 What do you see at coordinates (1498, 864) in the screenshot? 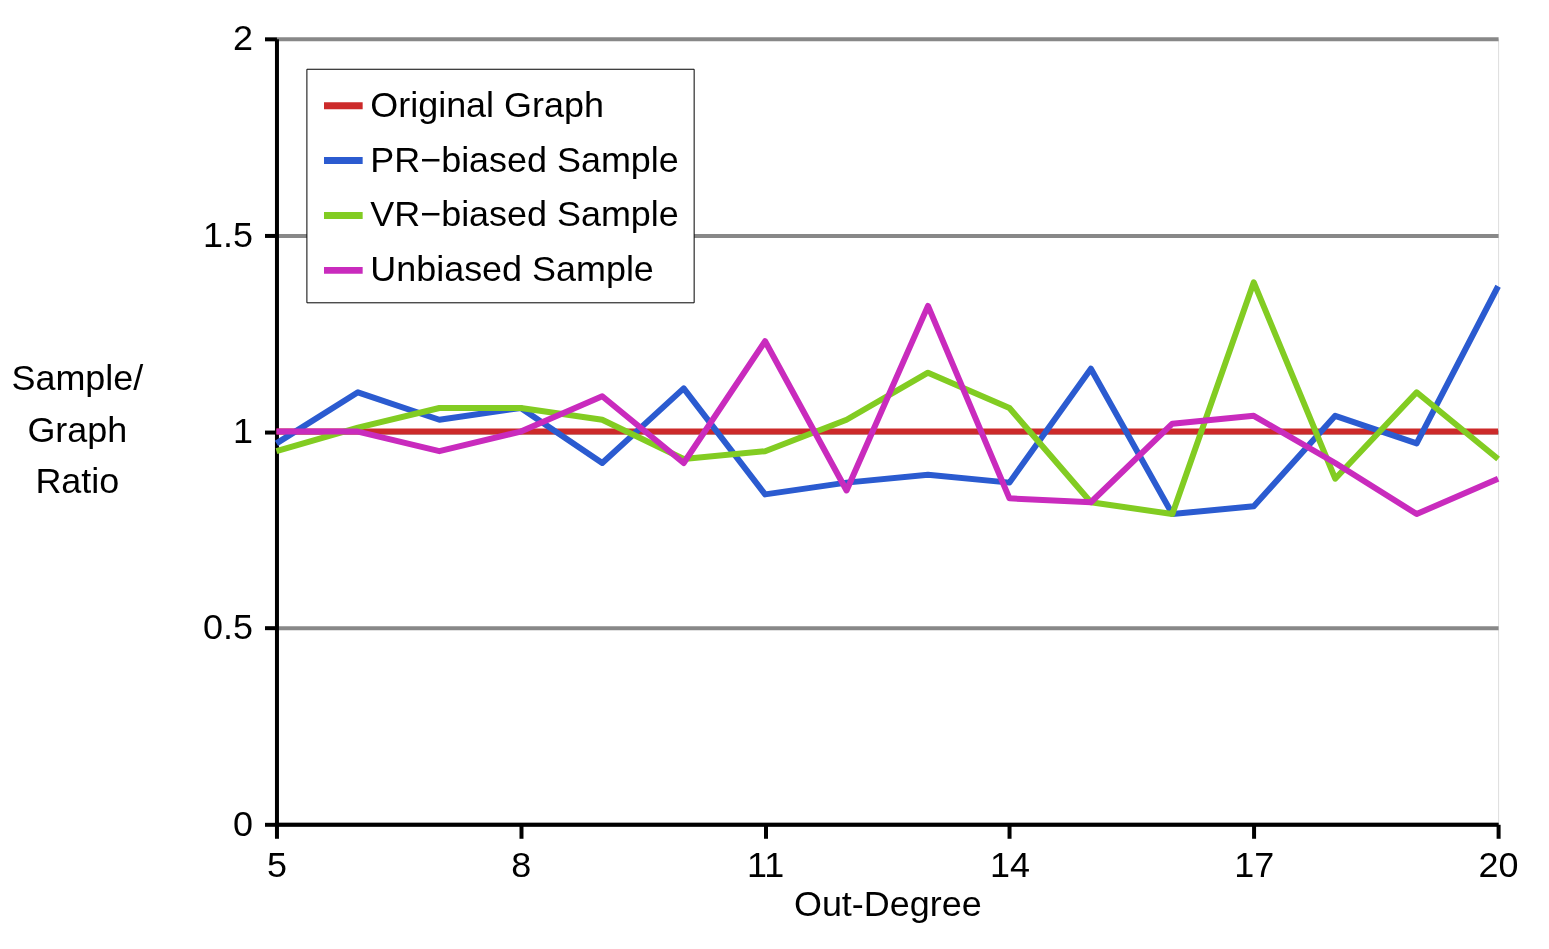
I see `x-tick-label: 20` at bounding box center [1498, 864].